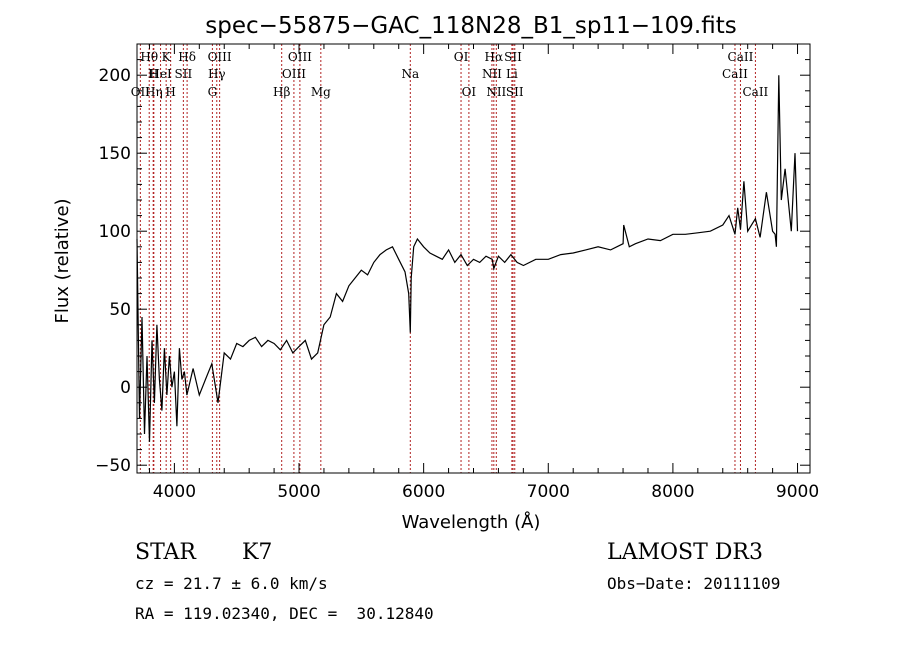 The width and height of the screenshot is (900, 649). What do you see at coordinates (62, 260) in the screenshot?
I see `y-axis-label: Flux (relative)` at bounding box center [62, 260].